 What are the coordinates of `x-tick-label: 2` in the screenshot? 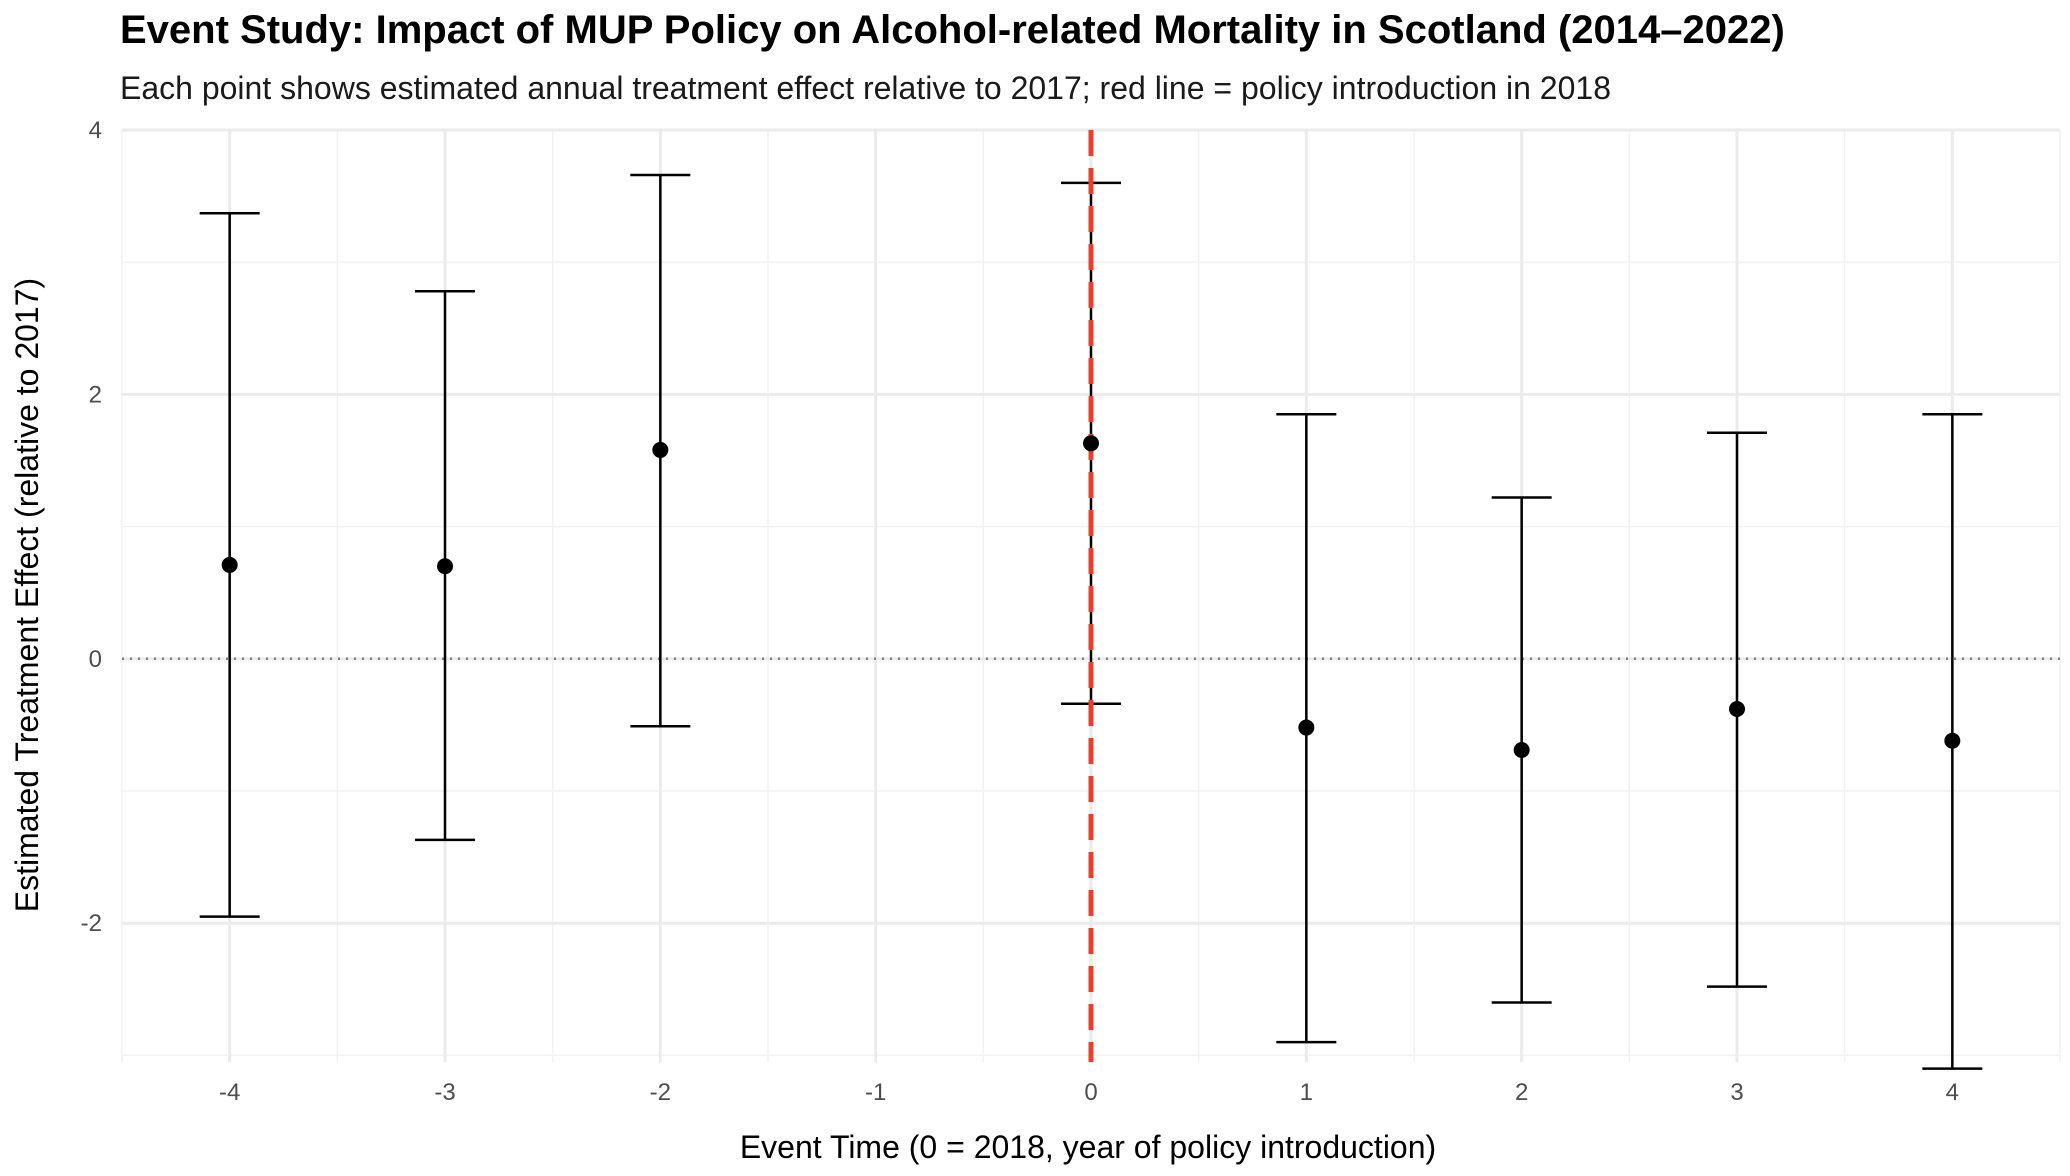 It's located at (1521, 1092).